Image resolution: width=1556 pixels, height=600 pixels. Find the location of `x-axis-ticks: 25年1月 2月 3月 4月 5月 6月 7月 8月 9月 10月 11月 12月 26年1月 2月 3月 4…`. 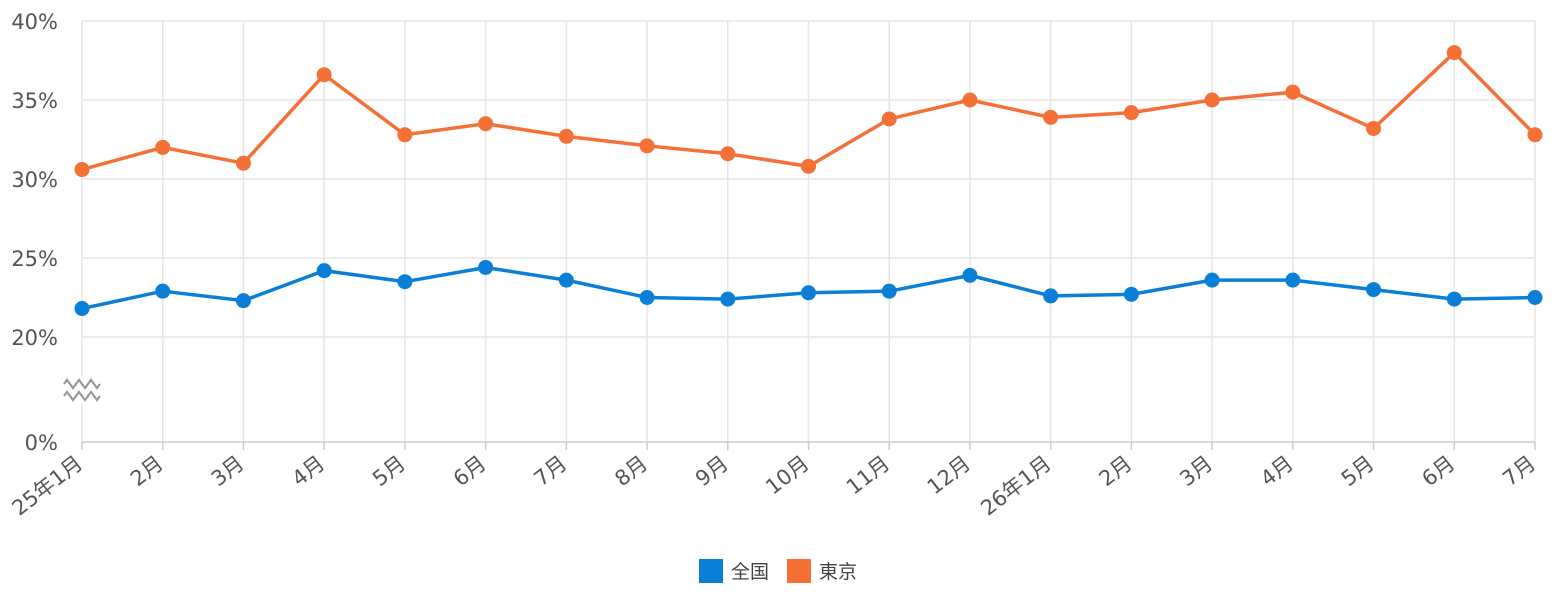

x-axis-ticks: 25年1月 2月 3月 4月 5月 6月 7月 8月 9月 10月 11月 12月 26年1月 2月 3月 4… is located at coordinates (774, 485).